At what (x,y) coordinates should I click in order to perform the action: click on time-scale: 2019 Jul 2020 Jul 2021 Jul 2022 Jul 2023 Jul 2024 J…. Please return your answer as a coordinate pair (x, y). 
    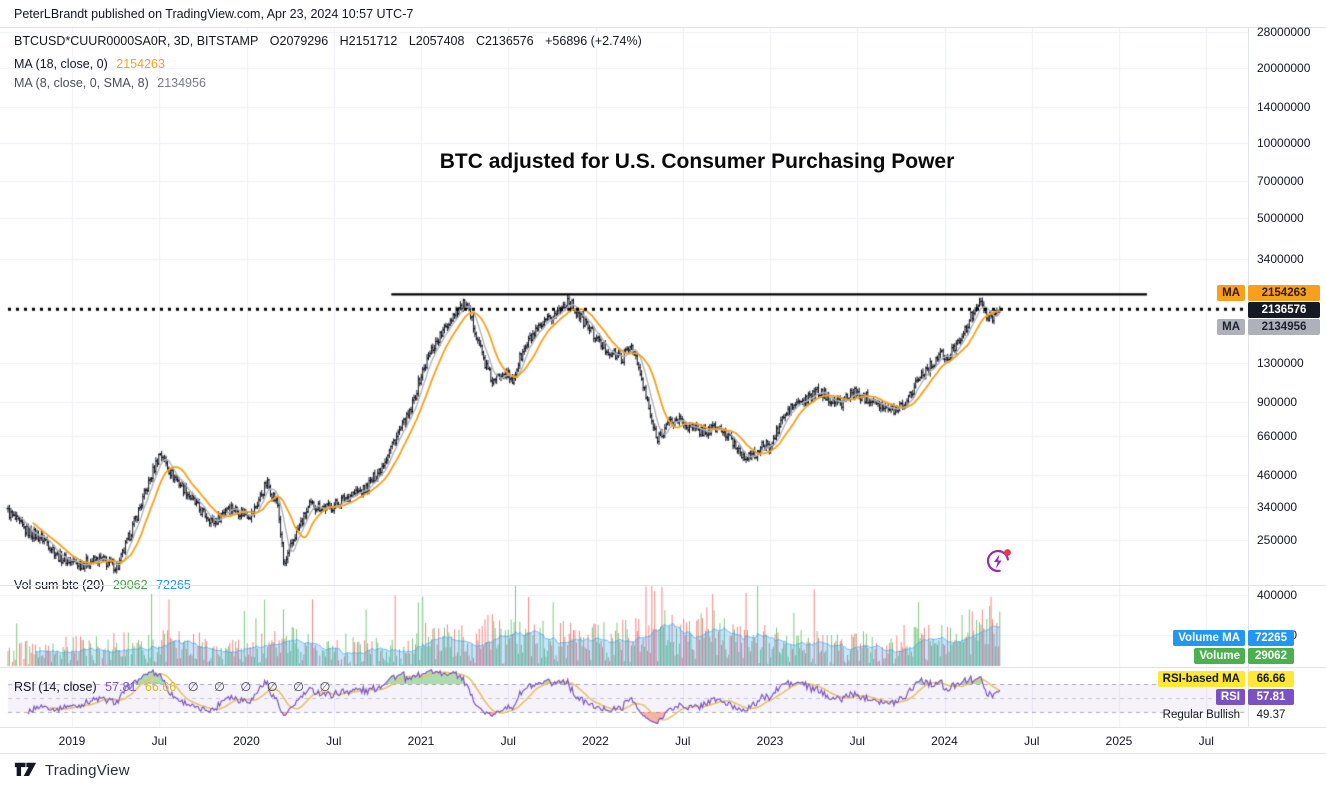
    Looking at the image, I should click on (663, 740).